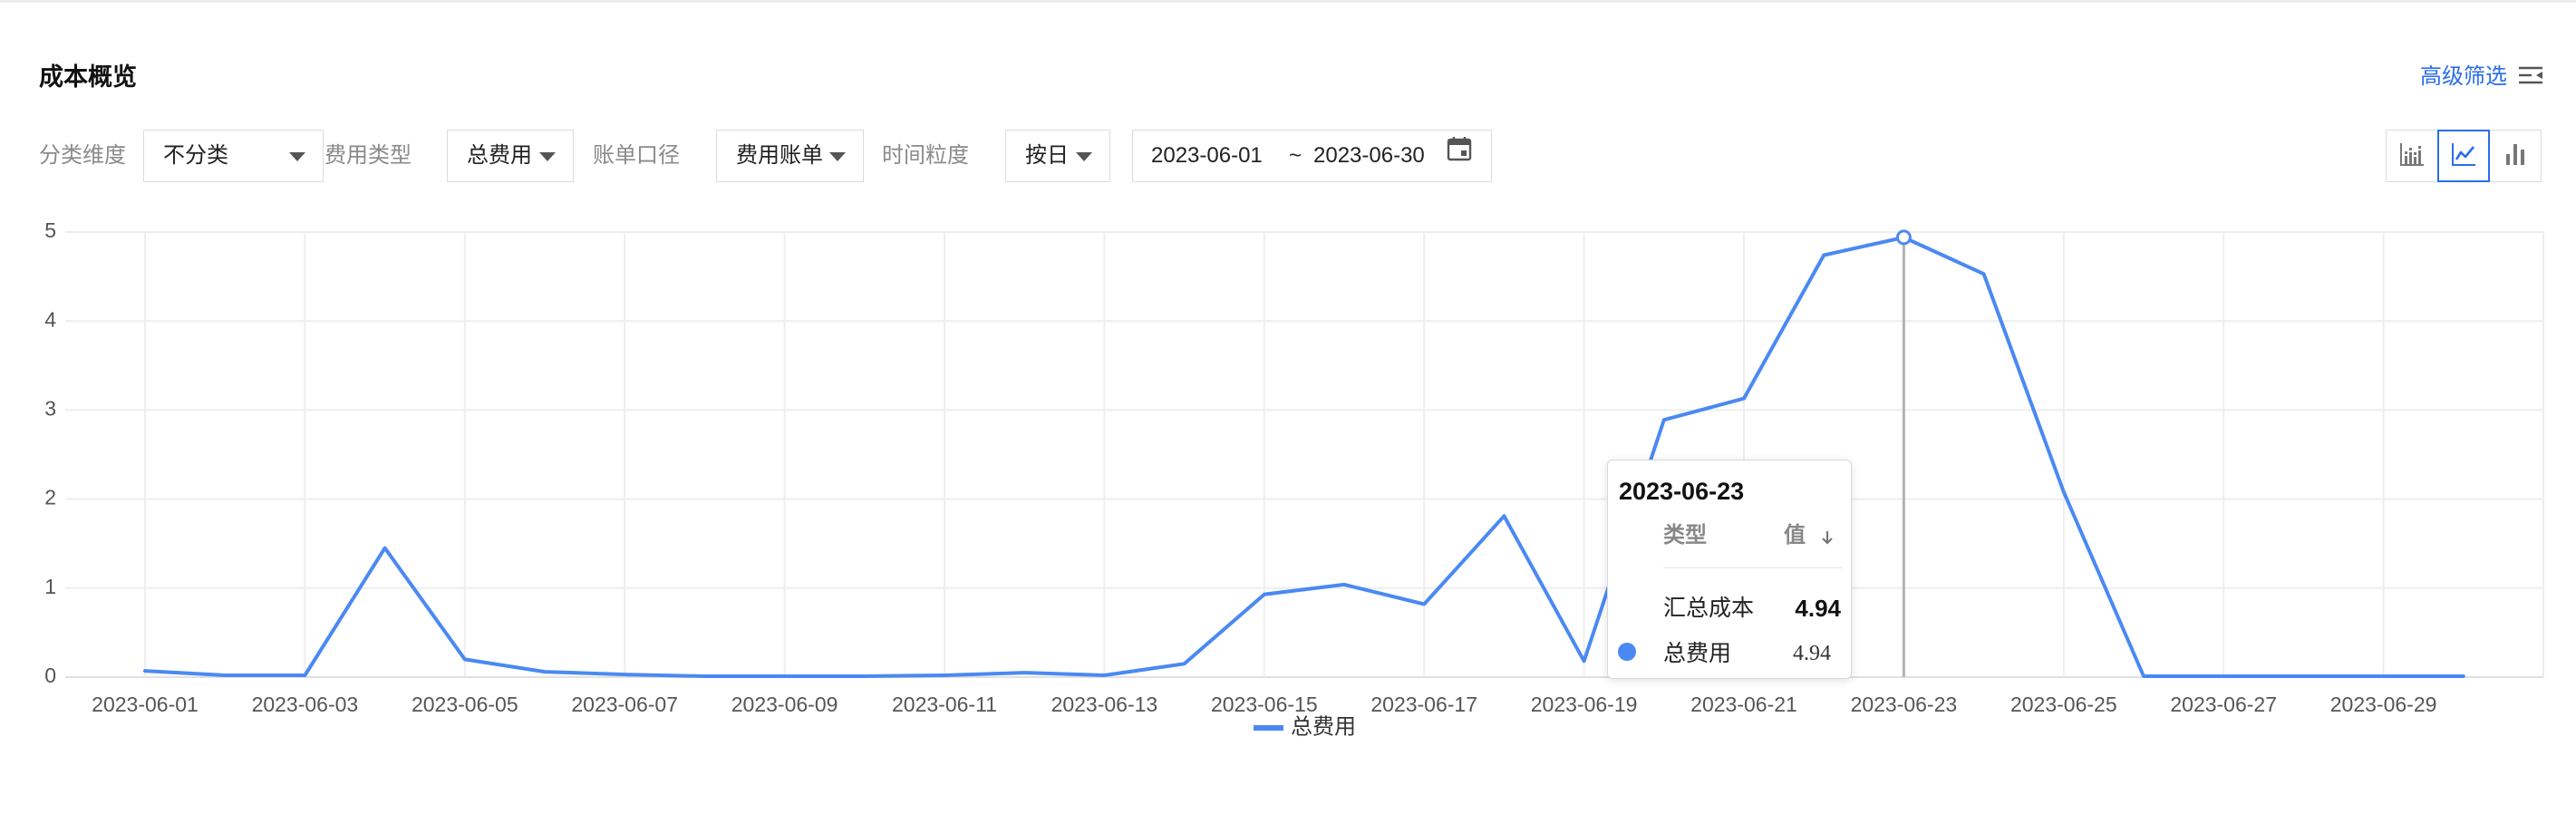 The height and width of the screenshot is (814, 2576). Describe the element at coordinates (1904, 705) in the screenshot. I see `x-tick-label: 2023-06-23` at that location.